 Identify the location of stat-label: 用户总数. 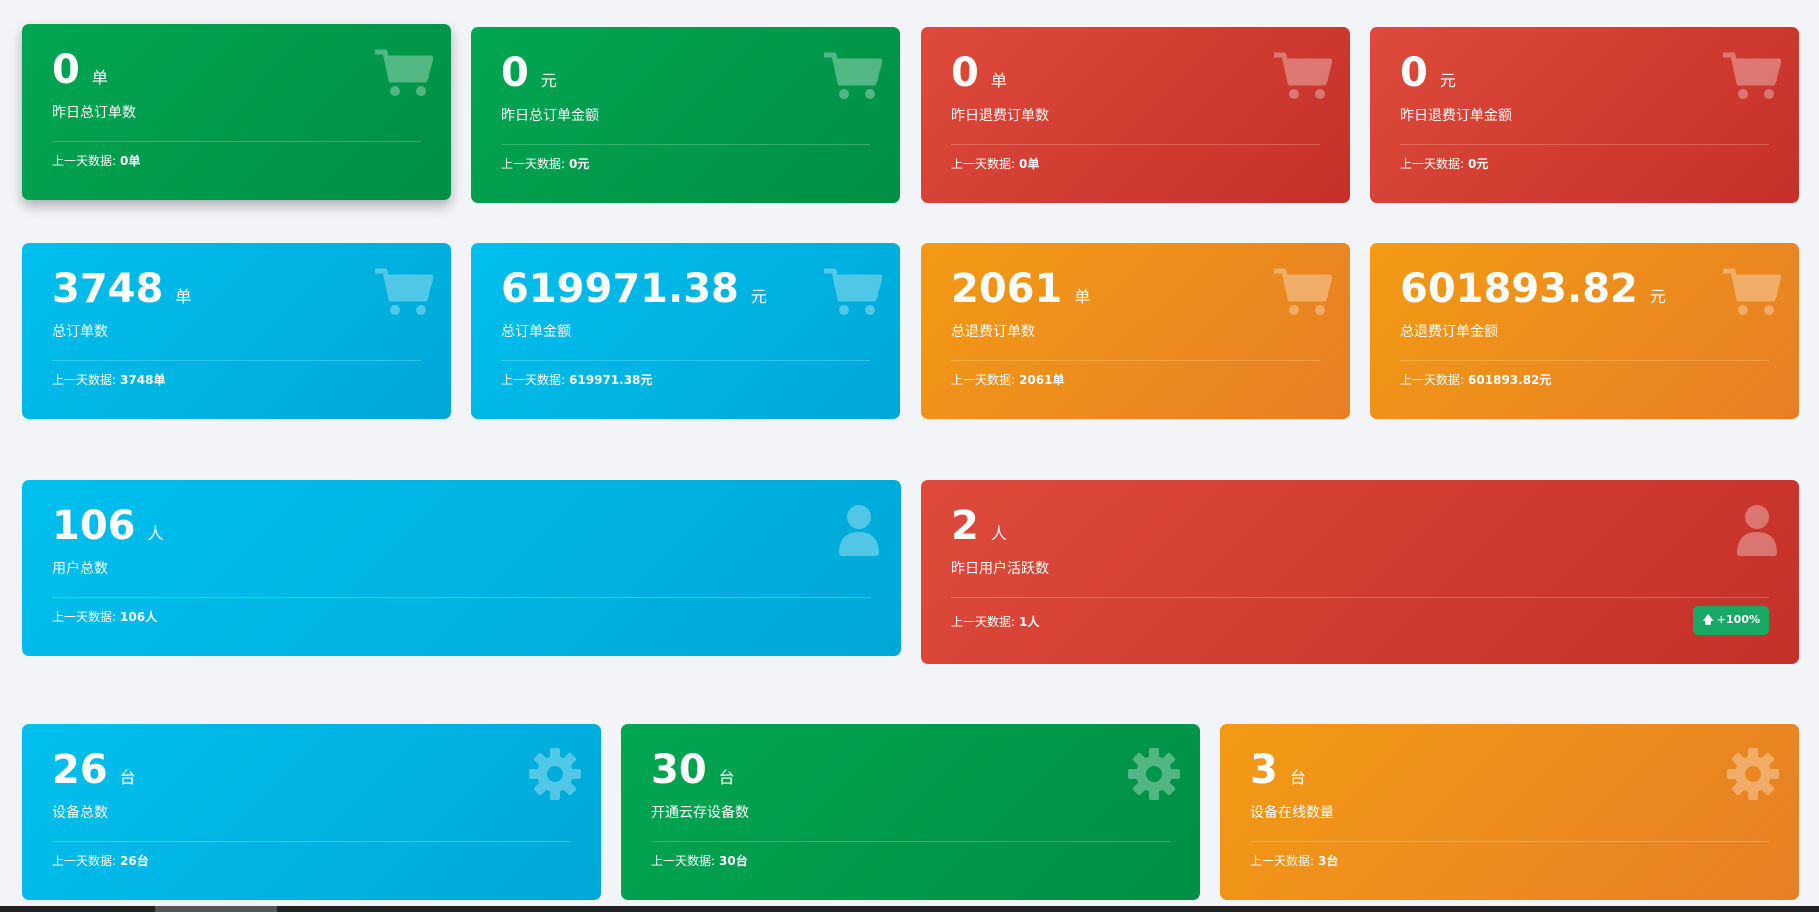
(80, 569).